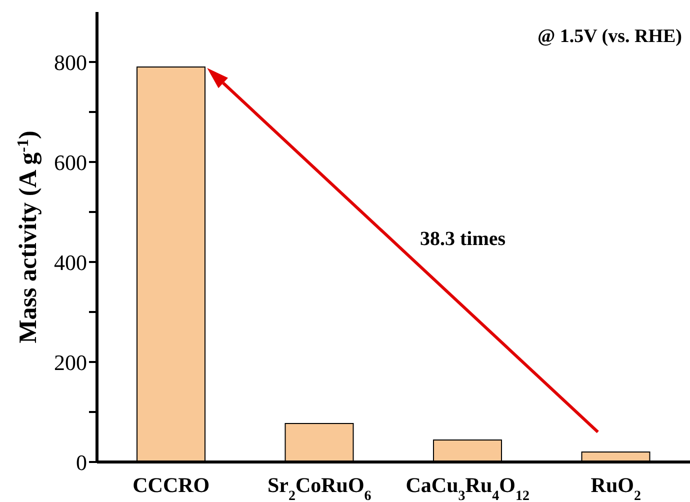 The image size is (690, 502). Describe the element at coordinates (319, 487) in the screenshot. I see `x-tick-label: Sr$_{2}$CoRuO$_{6}$` at that location.